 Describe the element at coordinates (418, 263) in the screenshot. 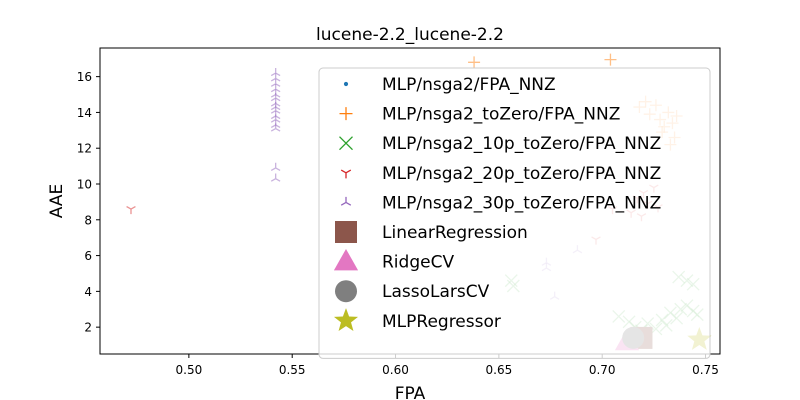

I see `legend-label: RidgeCV` at that location.